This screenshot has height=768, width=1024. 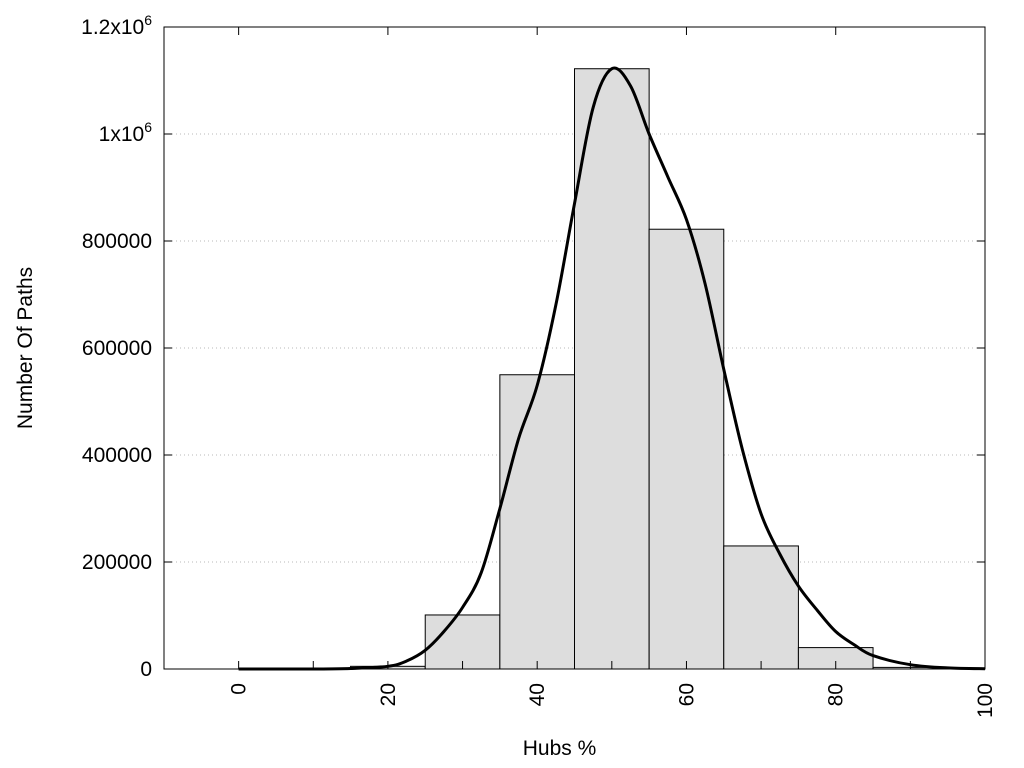 I want to click on x-tick-labels: 0 20 40 60 80 100, so click(x=612, y=700).